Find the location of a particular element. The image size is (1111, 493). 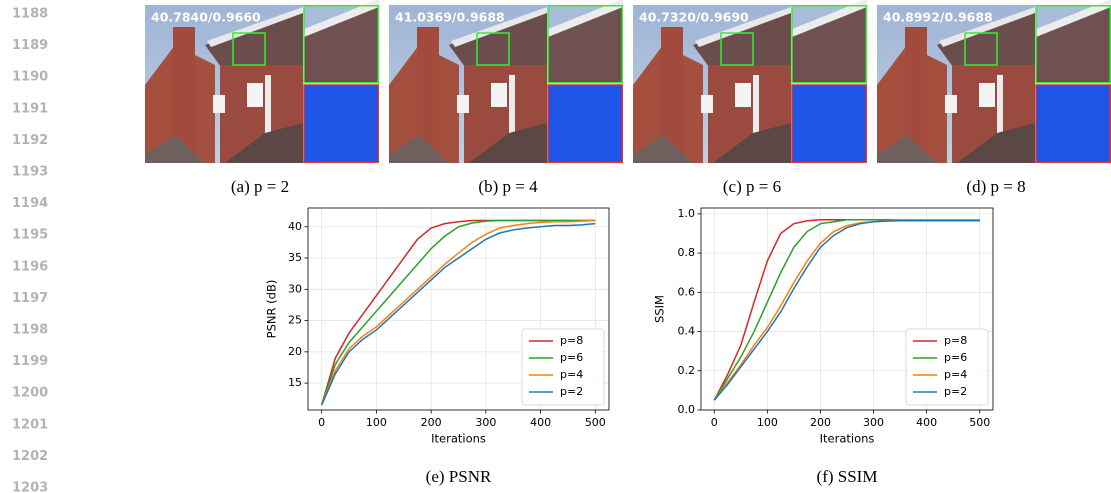

line-number: 1196 is located at coordinates (30, 266).